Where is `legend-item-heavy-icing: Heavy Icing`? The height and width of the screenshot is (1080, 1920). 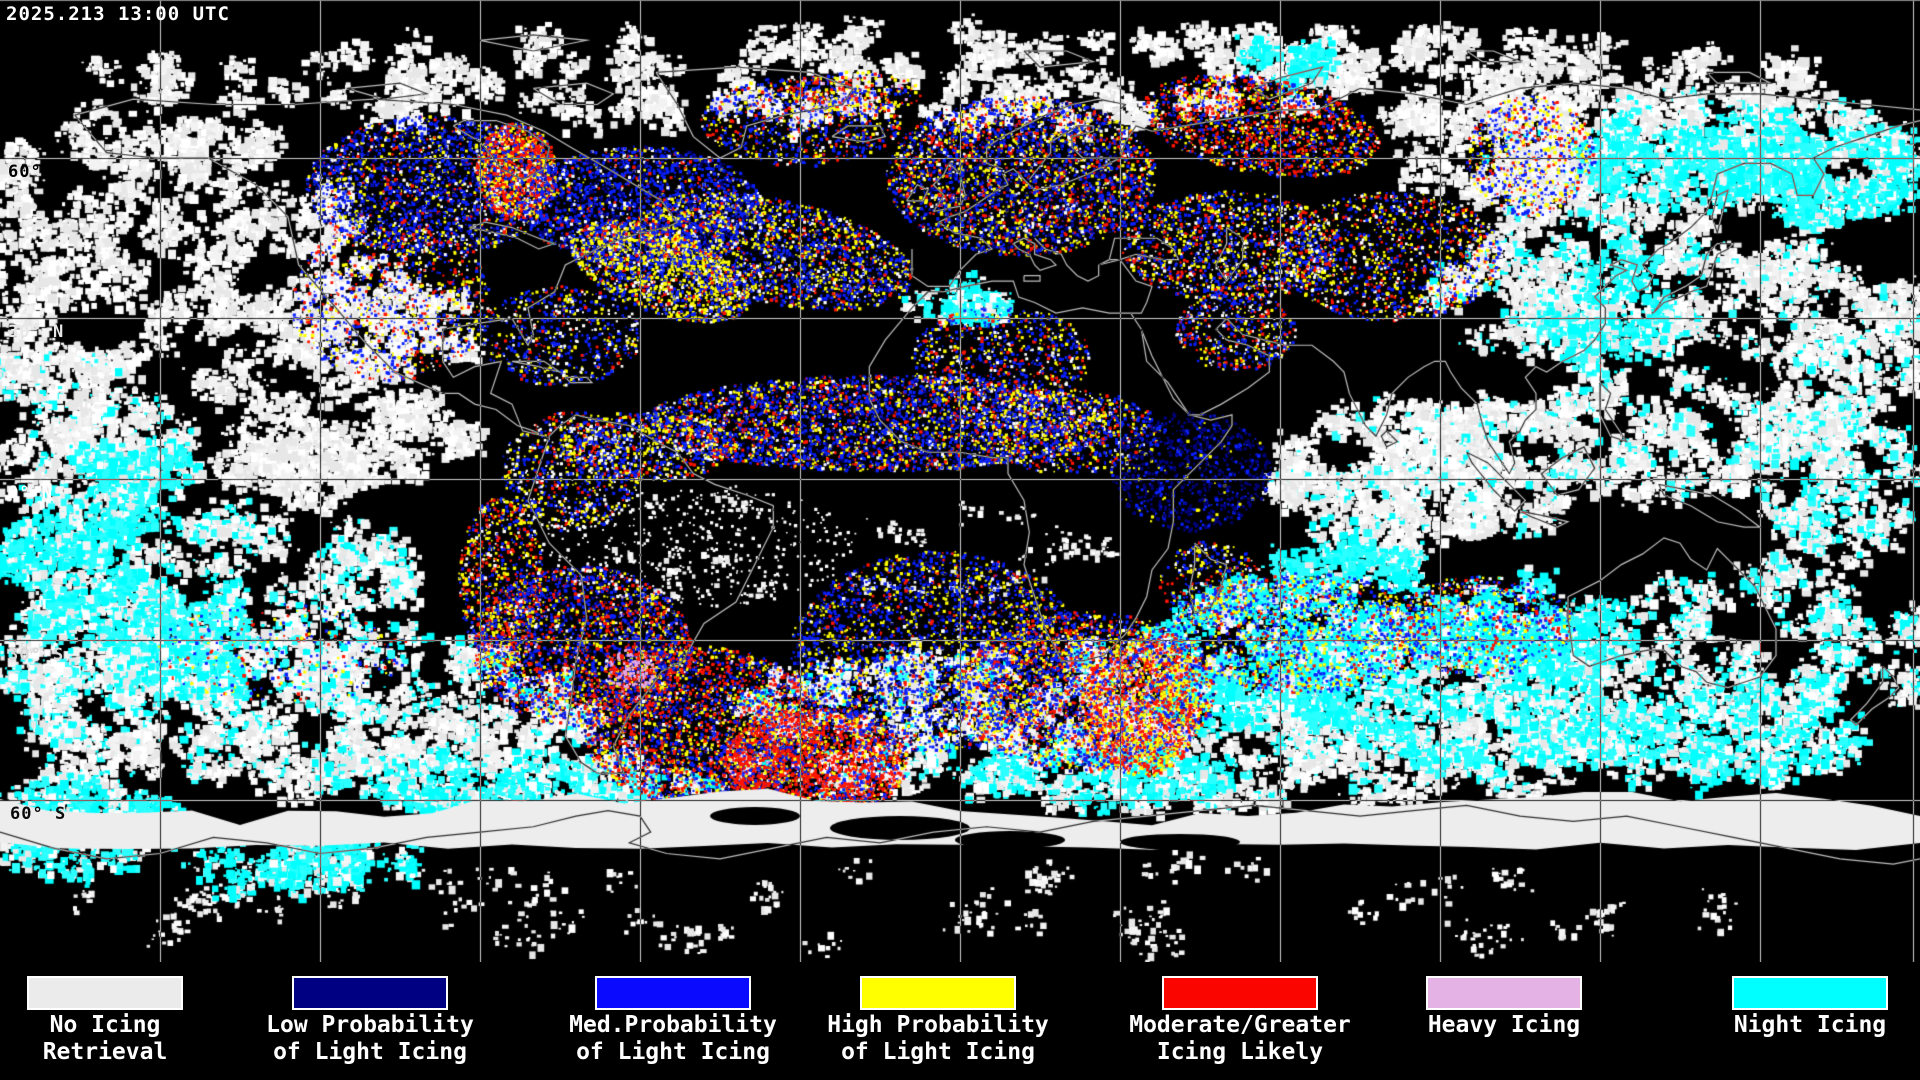 legend-item-heavy-icing: Heavy Icing is located at coordinates (1504, 1021).